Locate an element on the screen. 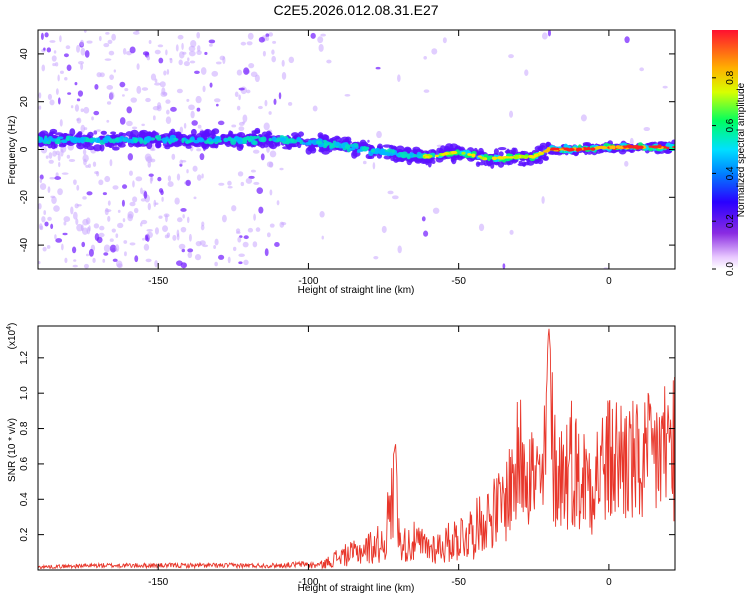  snr-ytick-label: 0.2 is located at coordinates (24, 534).